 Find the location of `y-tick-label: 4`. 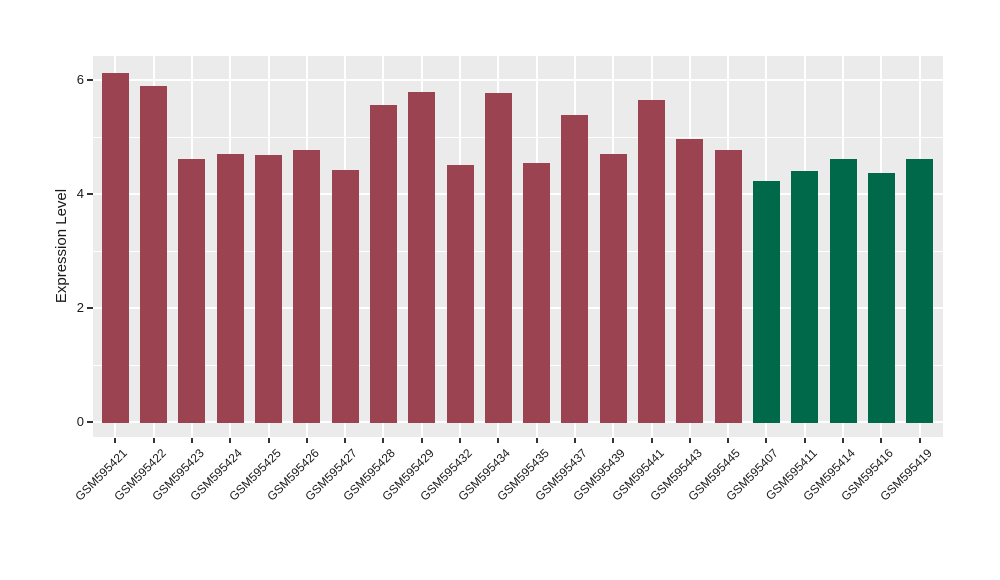

y-tick-label: 4 is located at coordinates (80, 193).